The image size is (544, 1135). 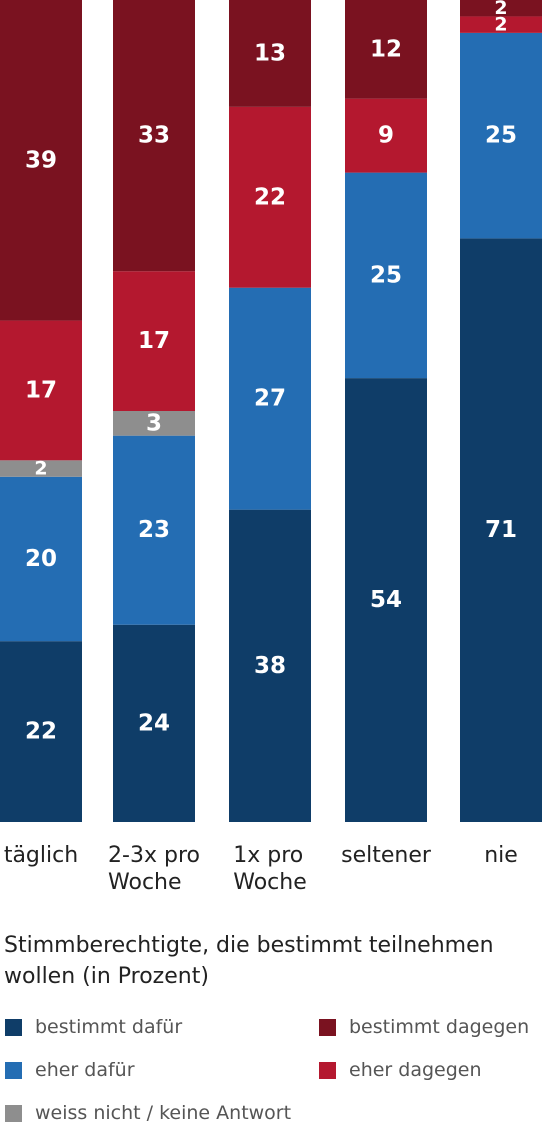 I want to click on data-label: 3, so click(x=154, y=423).